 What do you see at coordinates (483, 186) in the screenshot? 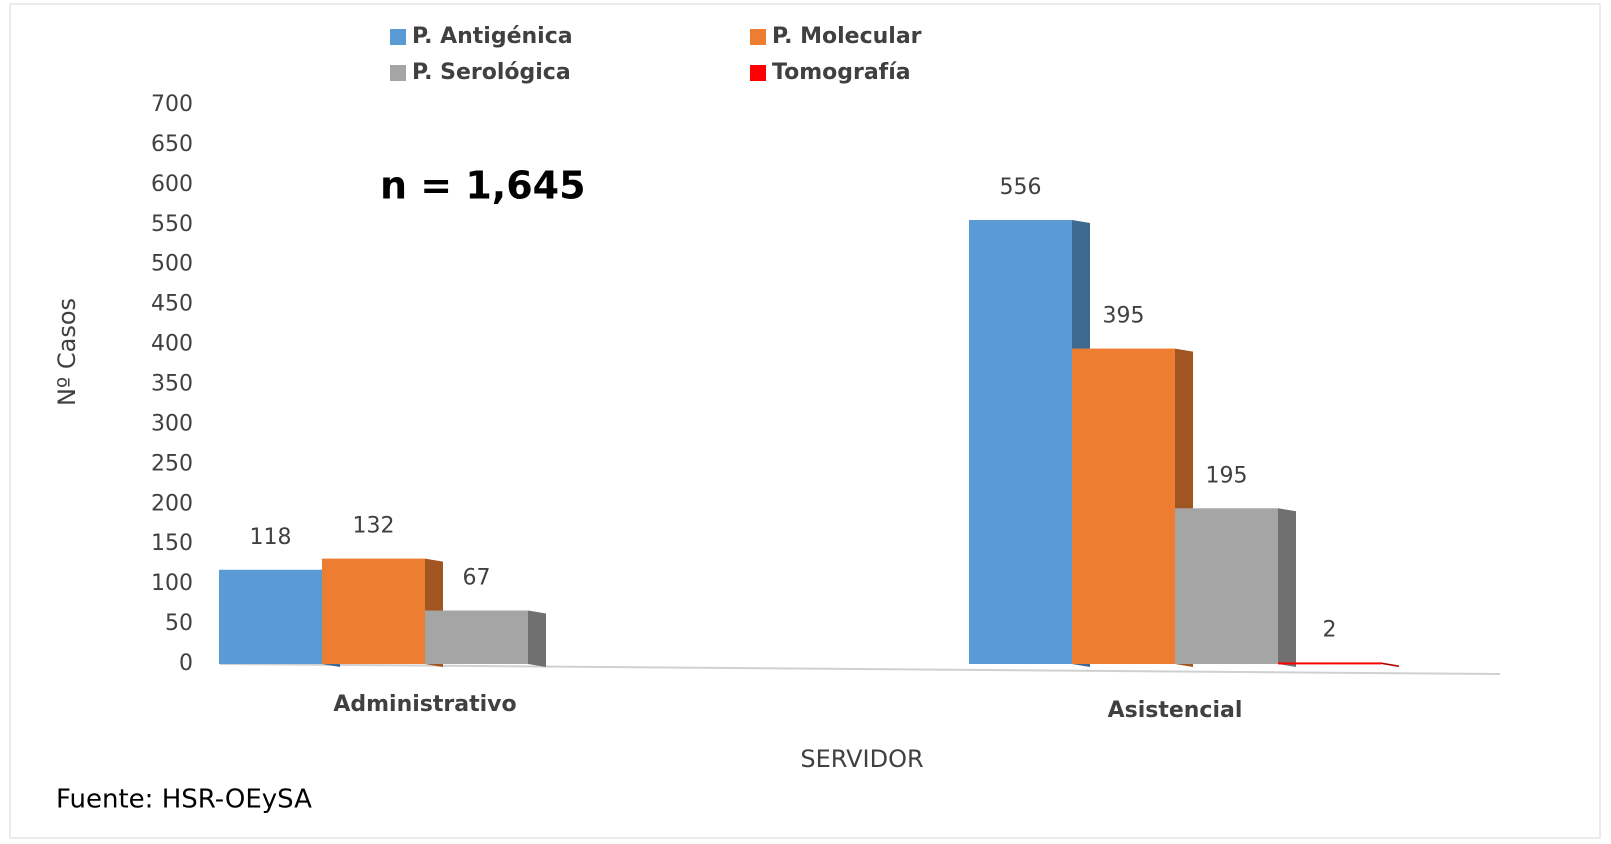
I see `annotation: n = 1,645` at bounding box center [483, 186].